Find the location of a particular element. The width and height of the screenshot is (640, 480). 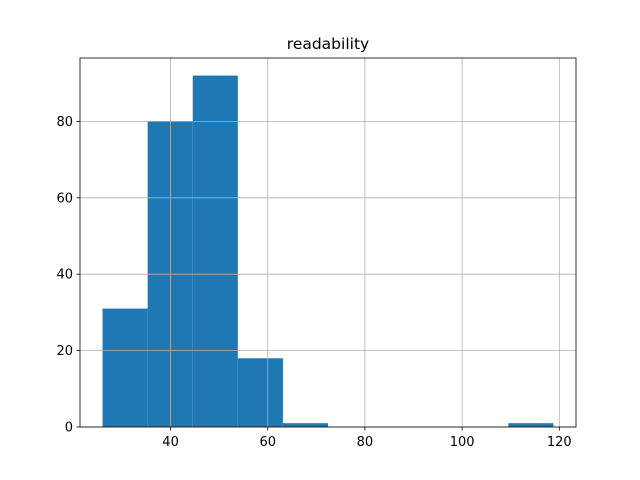

x-tick-label: 60 is located at coordinates (267, 442).